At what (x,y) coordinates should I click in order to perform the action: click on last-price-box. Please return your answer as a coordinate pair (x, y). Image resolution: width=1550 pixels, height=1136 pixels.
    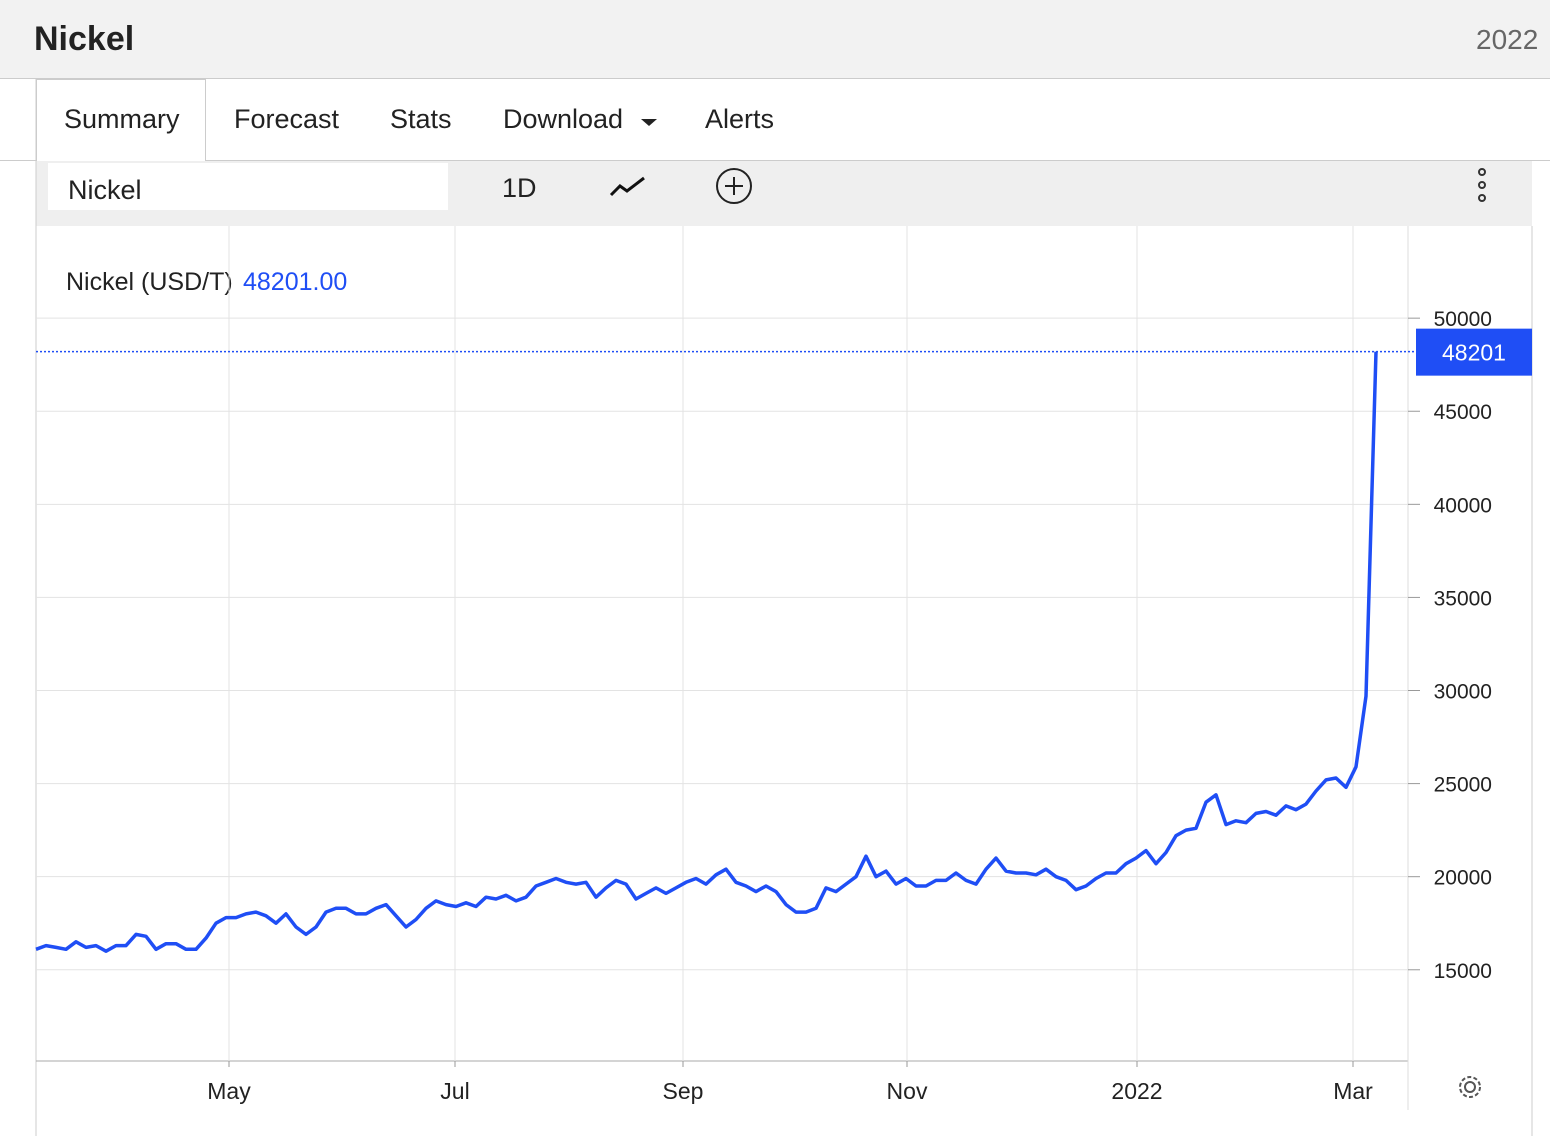
    Looking at the image, I should click on (1474, 352).